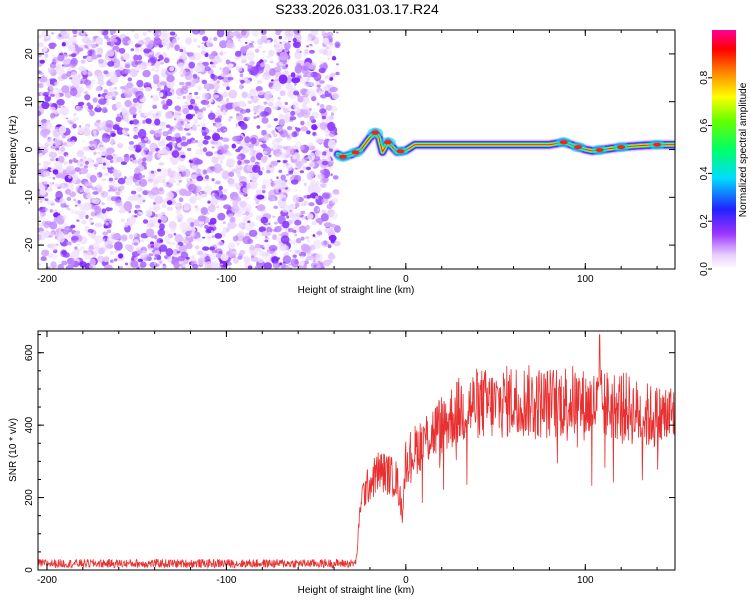  Describe the element at coordinates (29, 244) in the screenshot. I see `spectrogram-ytick-label: -20` at that location.